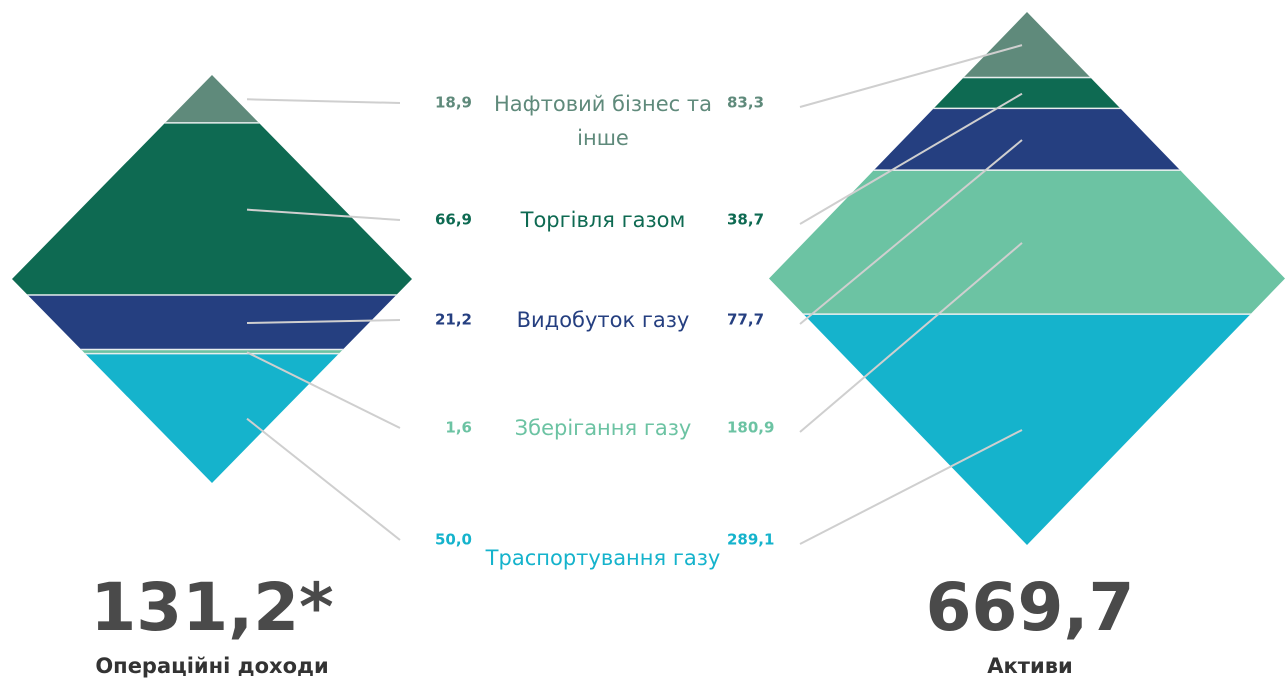 The width and height of the screenshot is (1285, 684). I want to click on value-label: 66,9, so click(453, 220).